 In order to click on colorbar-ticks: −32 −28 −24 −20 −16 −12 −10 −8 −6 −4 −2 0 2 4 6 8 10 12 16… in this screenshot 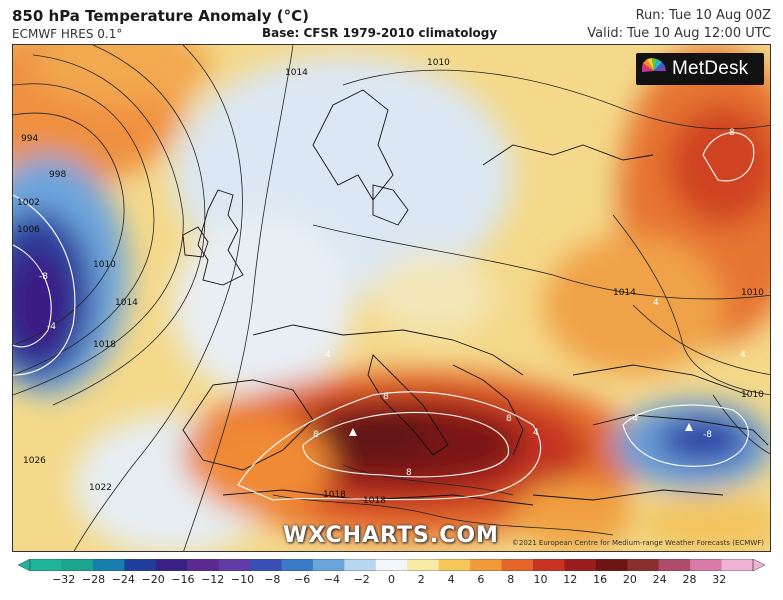, I will do `click(391, 582)`.